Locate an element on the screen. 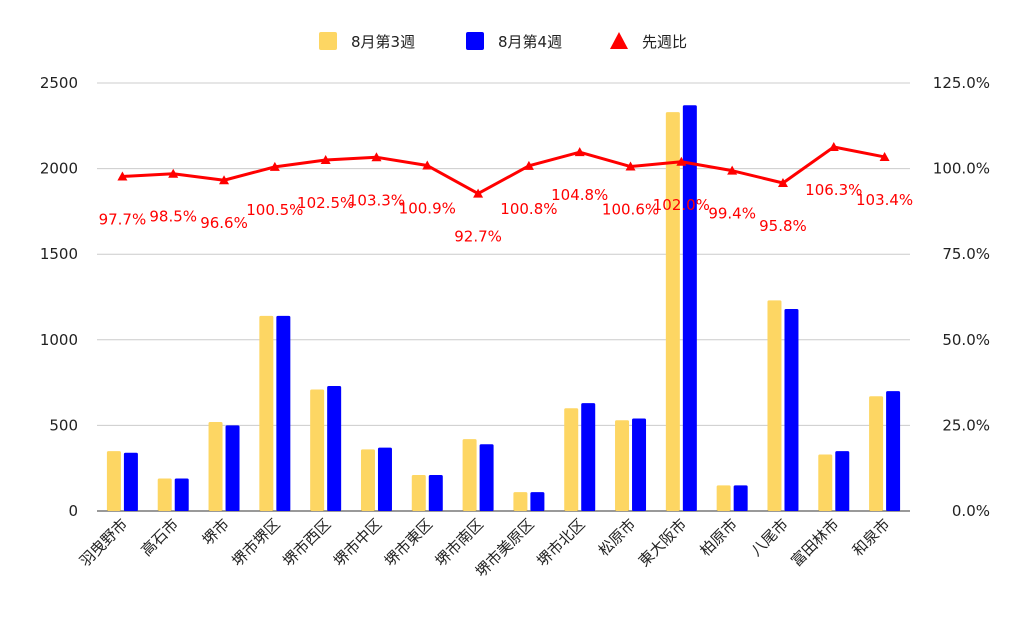  legend-label: 先週比 is located at coordinates (664, 42).